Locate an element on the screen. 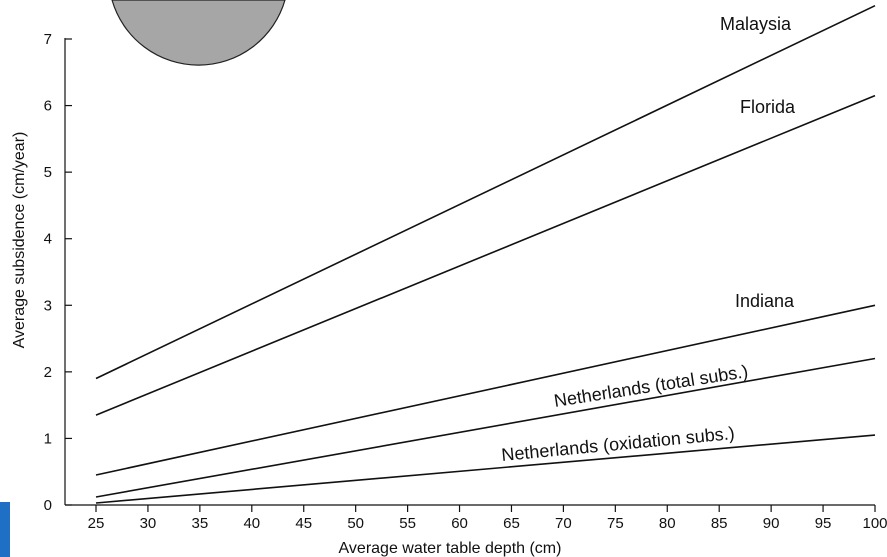 The height and width of the screenshot is (557, 887). x-tick-label: 65 is located at coordinates (511, 523).